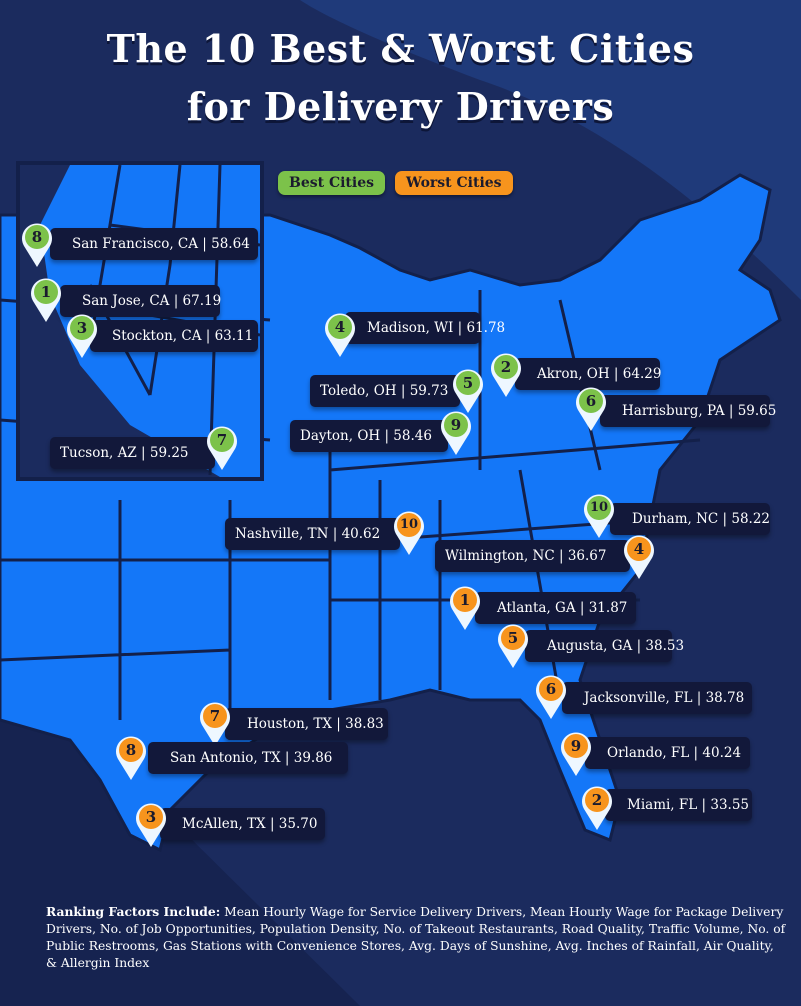 Image resolution: width=801 pixels, height=1006 pixels. I want to click on map-pin-best: 5, so click(468, 390).